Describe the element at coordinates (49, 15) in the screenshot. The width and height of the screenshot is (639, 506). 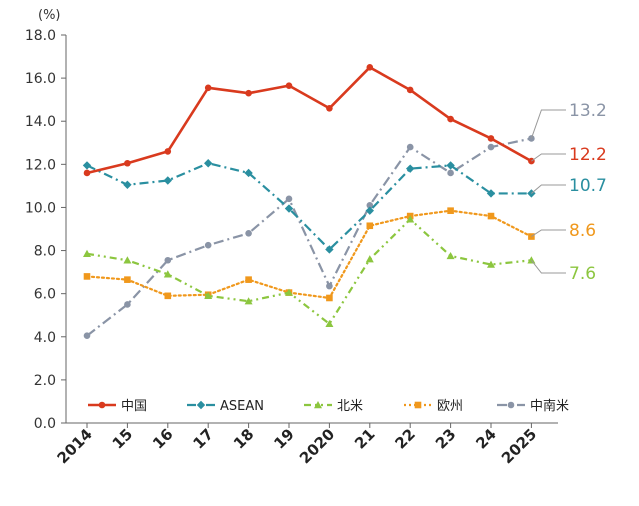
I see `unit-label: (%)` at that location.